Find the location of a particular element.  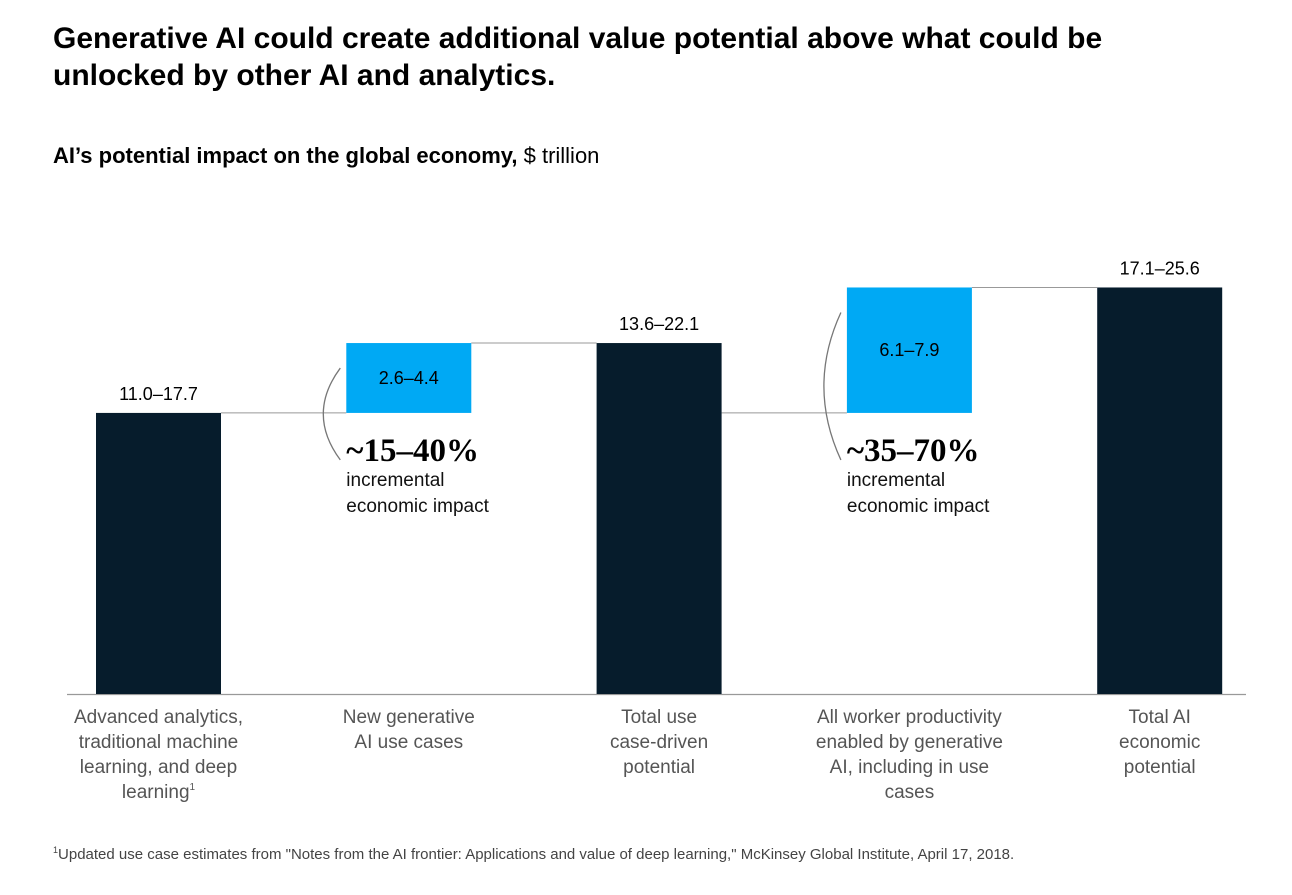

category-label-line: Advanced analytics, is located at coordinates (158, 717).